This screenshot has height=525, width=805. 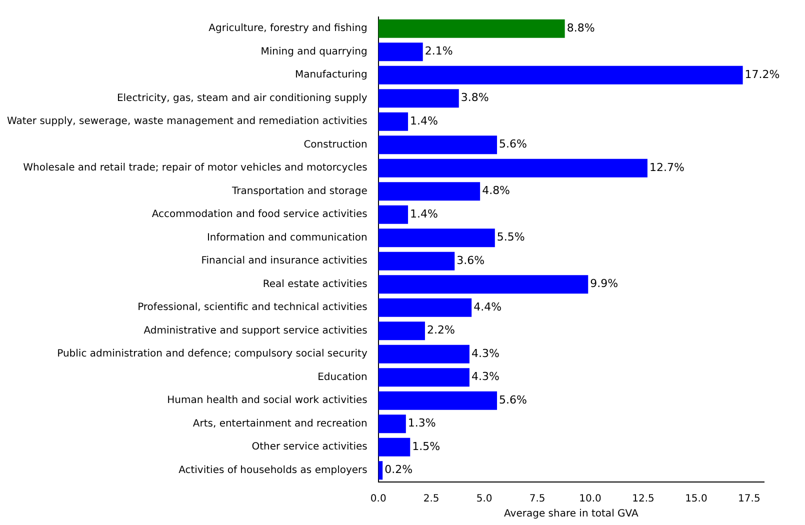 I want to click on data-label: 3.8%, so click(x=474, y=97).